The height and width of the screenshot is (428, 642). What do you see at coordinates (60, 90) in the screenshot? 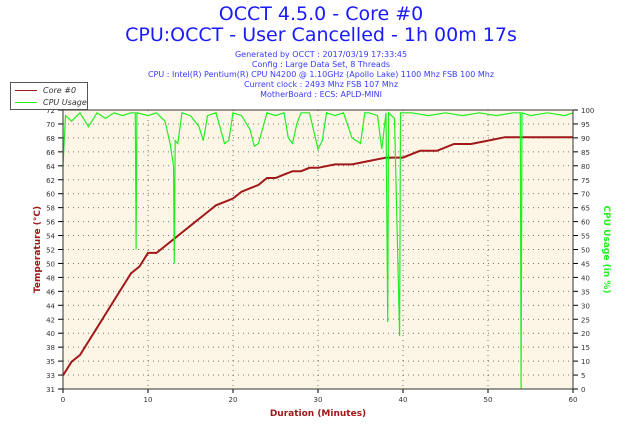
I see `legend-label: Core #0` at bounding box center [60, 90].